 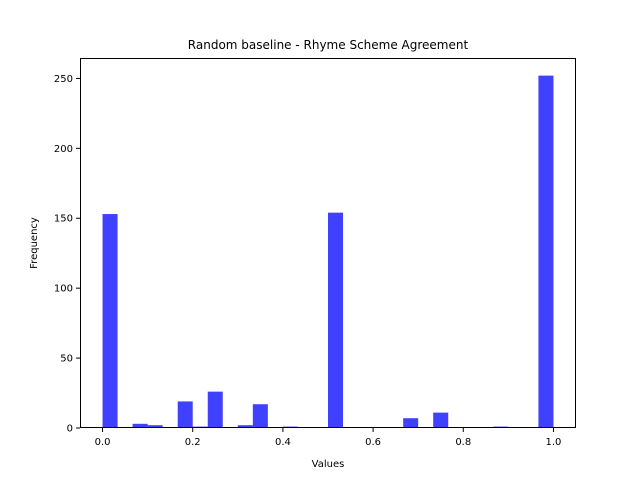 What do you see at coordinates (283, 442) in the screenshot?
I see `x-tick-label-2: 0.4` at bounding box center [283, 442].